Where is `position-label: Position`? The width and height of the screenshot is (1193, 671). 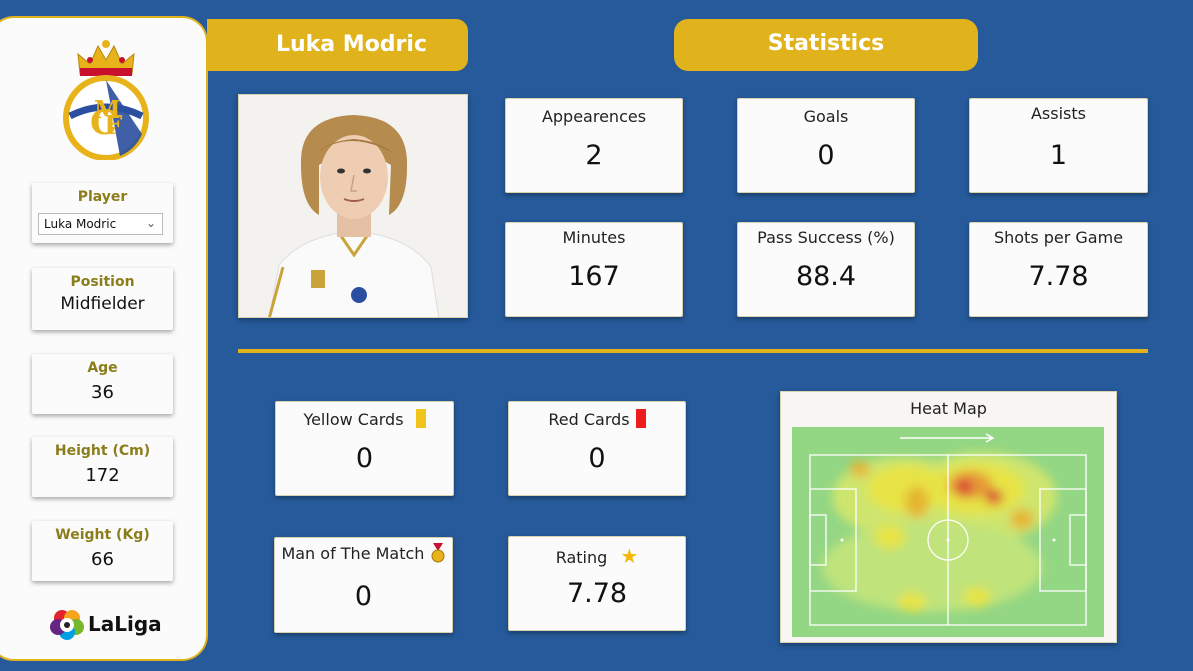
position-label: Position is located at coordinates (102, 282).